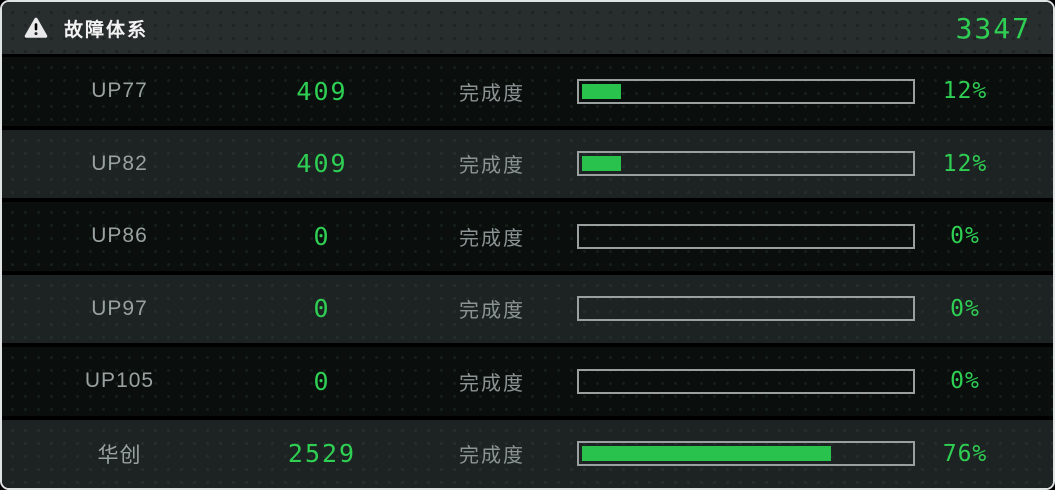  I want to click on row-label: 华创, so click(119, 455).